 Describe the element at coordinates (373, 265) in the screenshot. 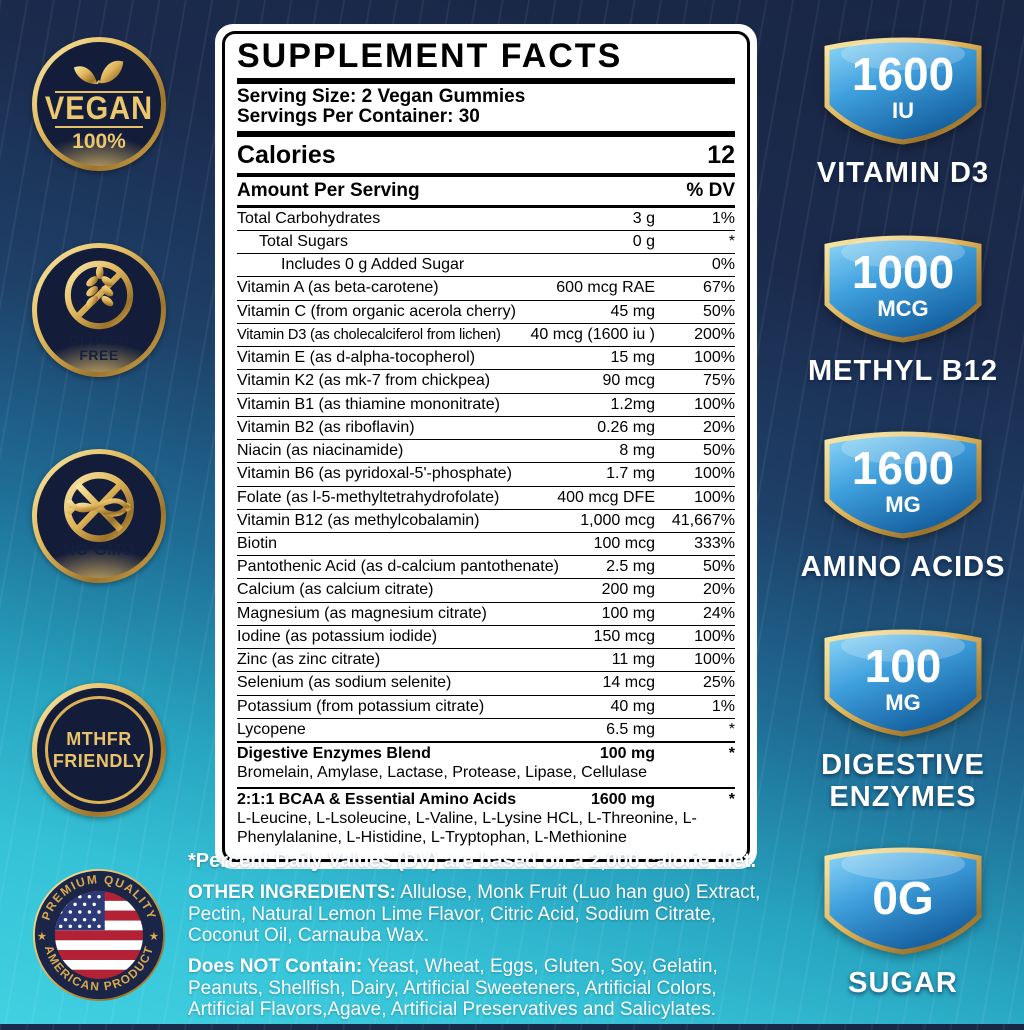

I see `nutrient-name: Includes 0 g Added Sugar` at that location.